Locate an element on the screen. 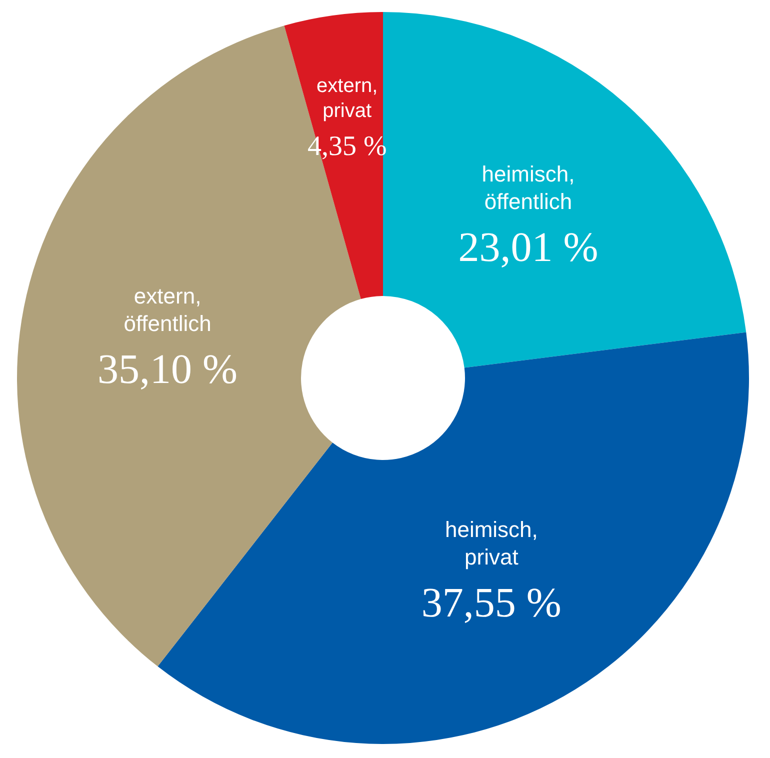 This screenshot has width=770, height=758. slice-label: heimisch, privat is located at coordinates (491, 543).